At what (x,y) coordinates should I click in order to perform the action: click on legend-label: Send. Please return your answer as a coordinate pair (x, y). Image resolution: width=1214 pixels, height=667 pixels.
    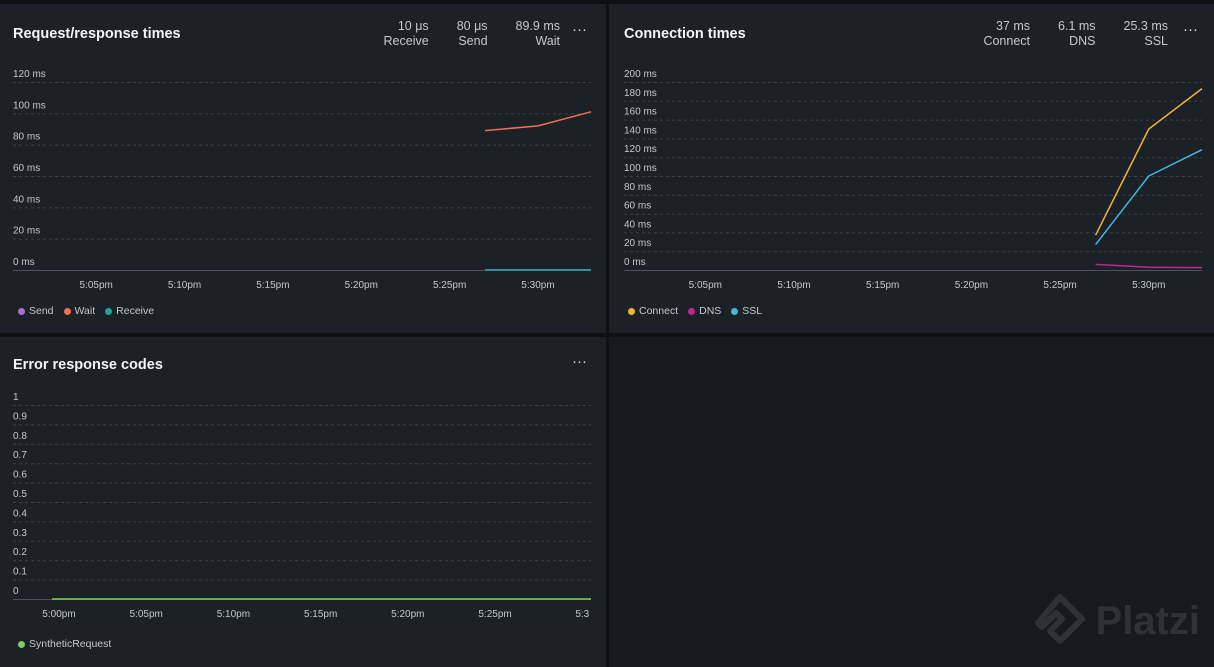
    Looking at the image, I should click on (41, 311).